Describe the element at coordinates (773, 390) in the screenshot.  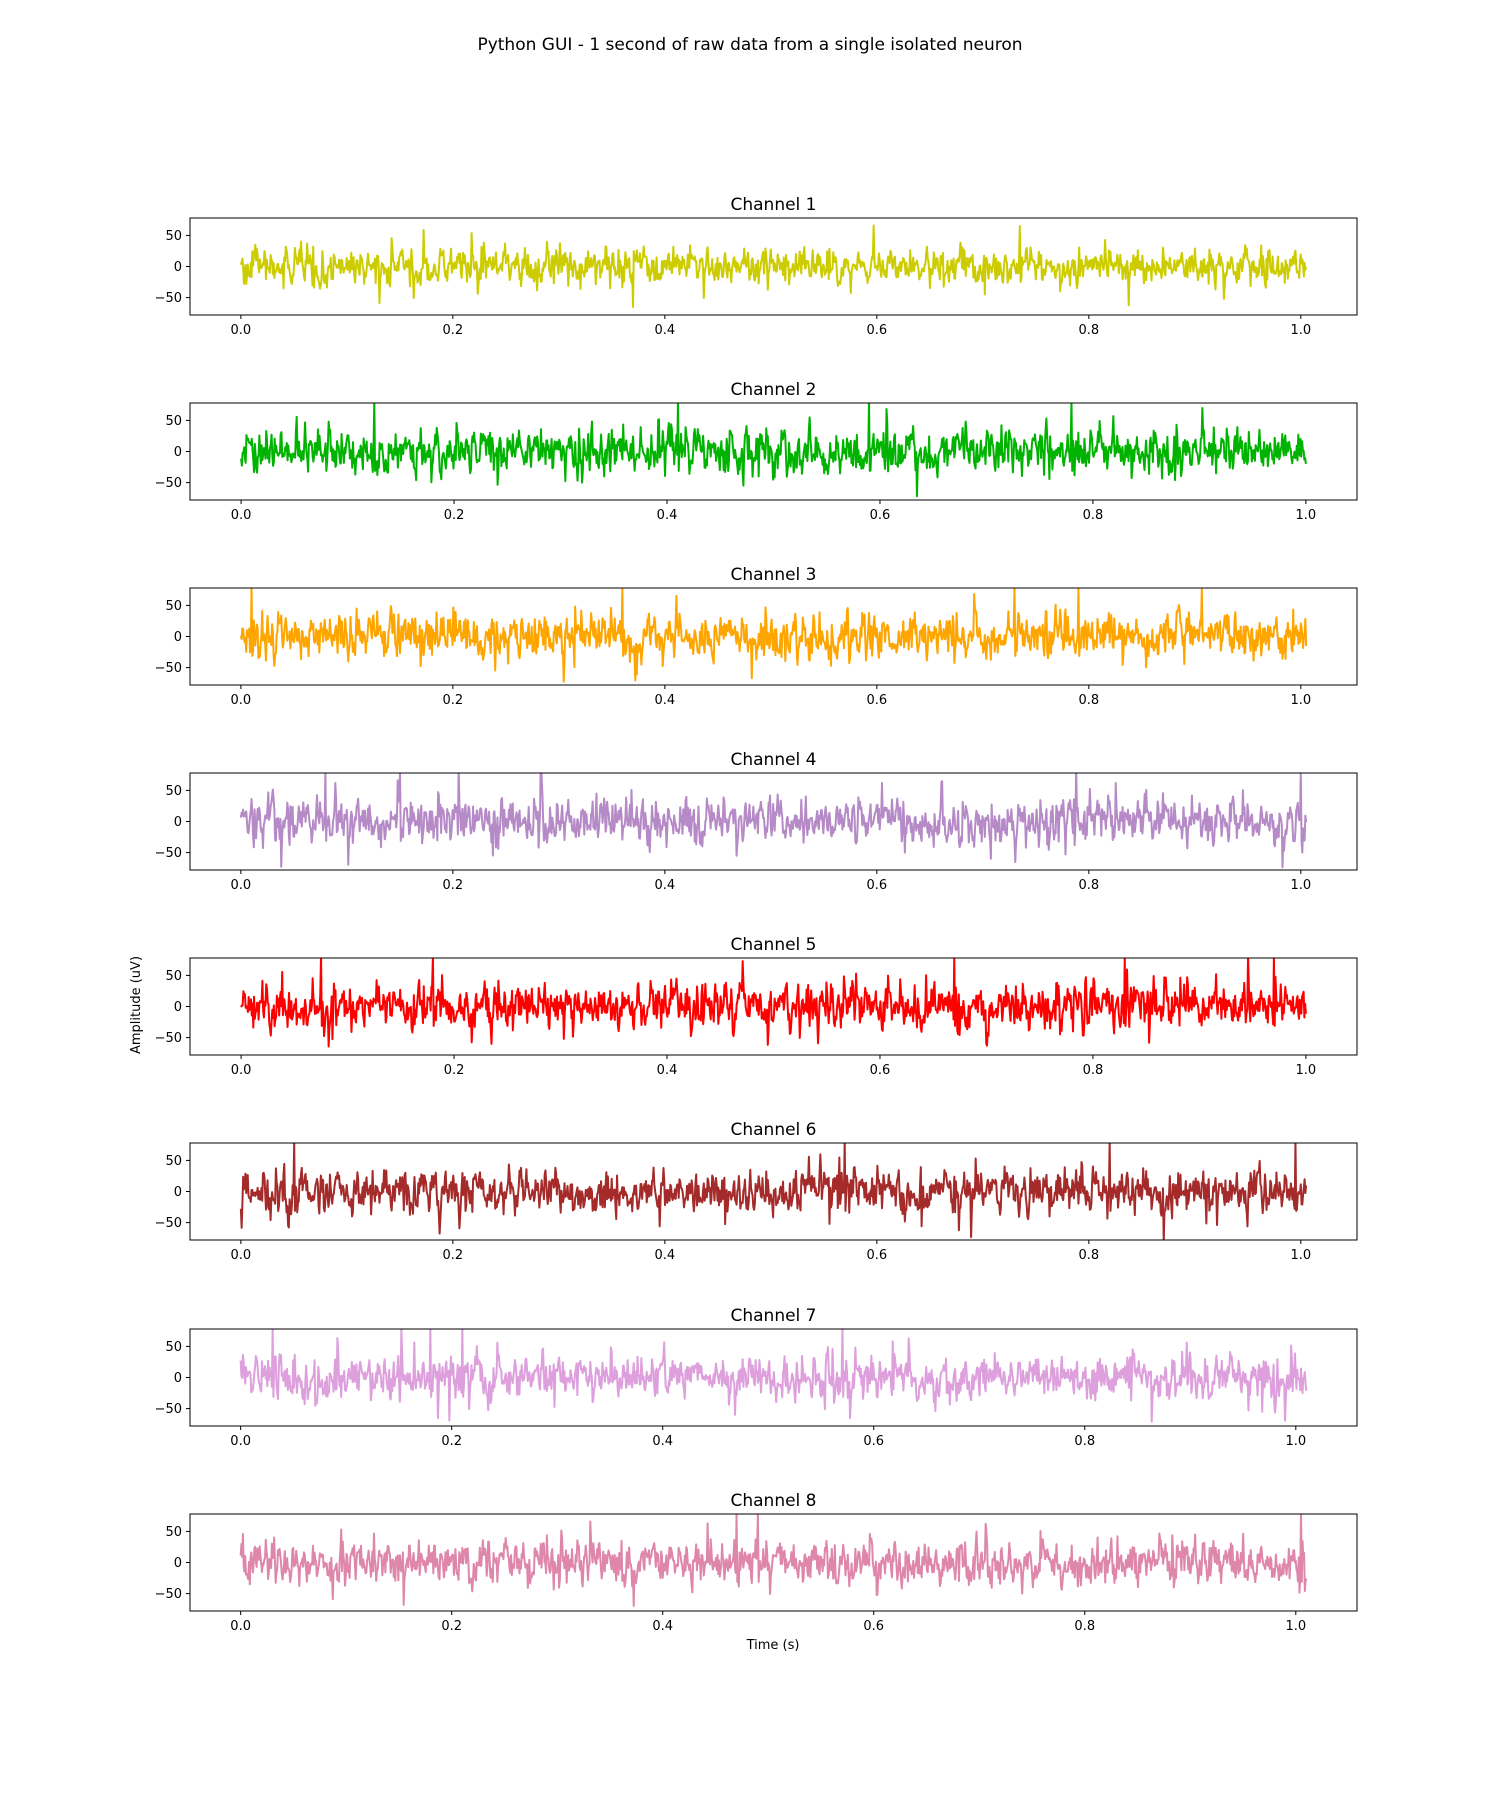
I see `channel-2-title: Channel 2` at that location.